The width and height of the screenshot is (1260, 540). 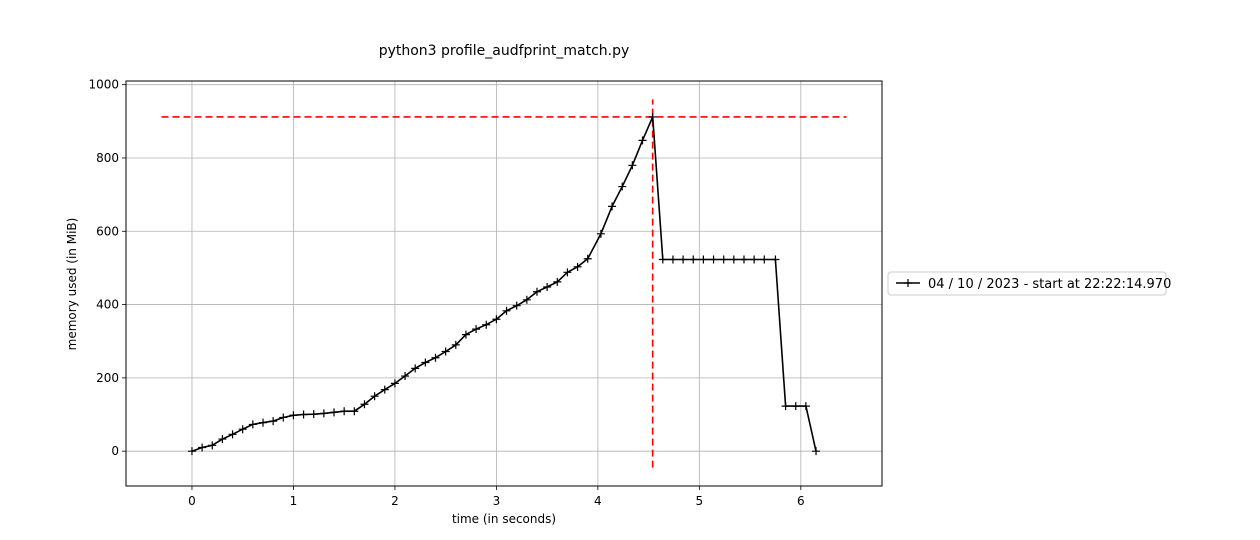 I want to click on y-tick-label: 1000, so click(x=103, y=85).